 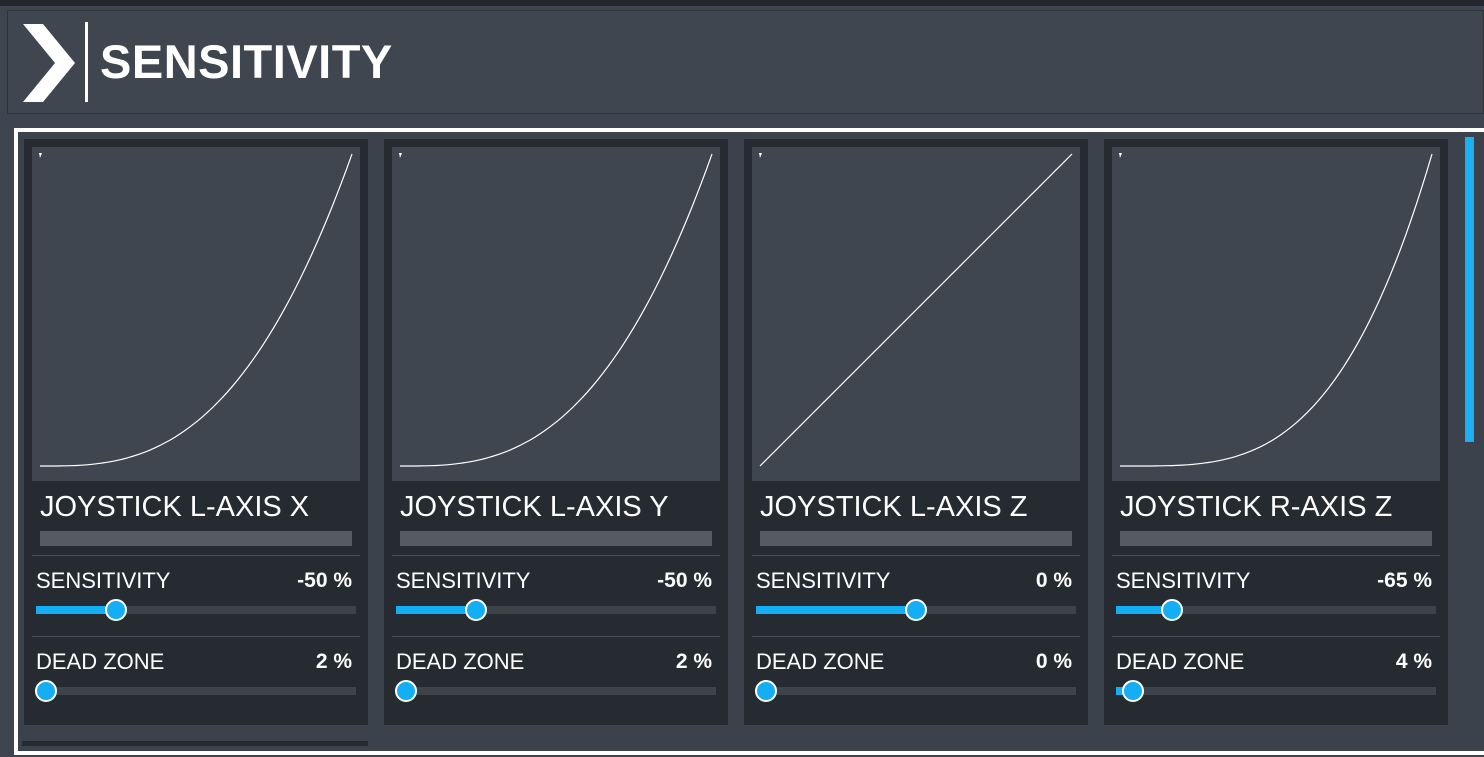 I want to click on chevron-right-icon, so click(x=49, y=63).